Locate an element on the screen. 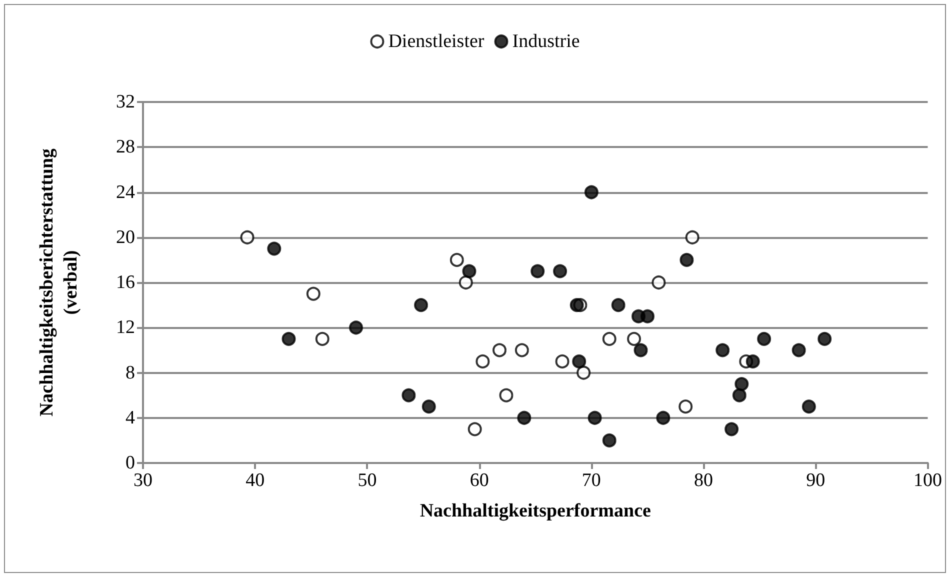 The width and height of the screenshot is (952, 579). x-tick-label: 70 is located at coordinates (591, 480).